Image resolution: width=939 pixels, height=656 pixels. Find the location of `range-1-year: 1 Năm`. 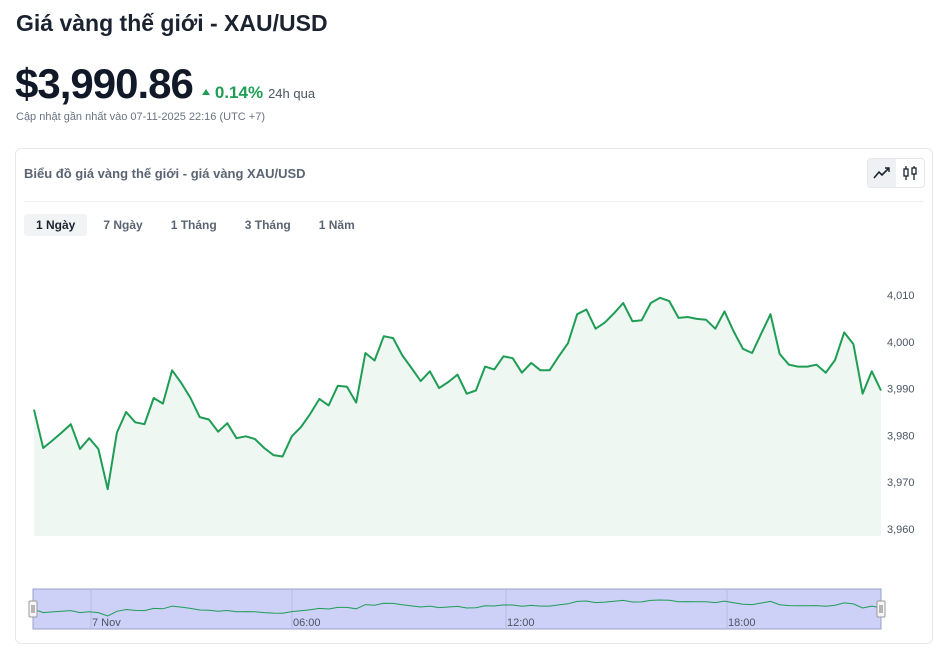

range-1-year: 1 Năm is located at coordinates (336, 225).